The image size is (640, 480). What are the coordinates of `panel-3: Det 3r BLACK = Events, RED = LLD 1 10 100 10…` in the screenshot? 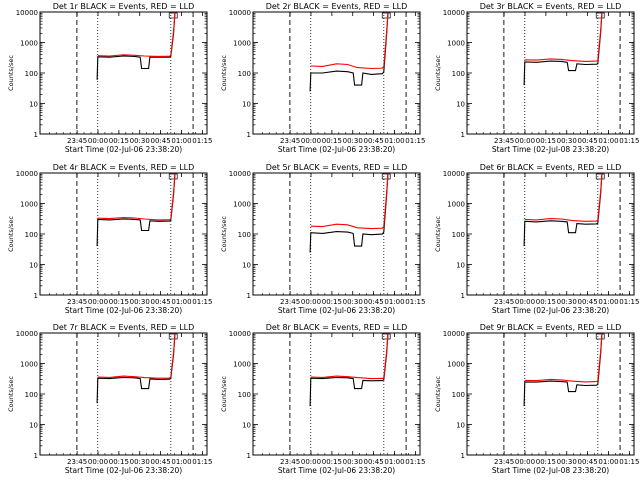 It's located at (536, 78).